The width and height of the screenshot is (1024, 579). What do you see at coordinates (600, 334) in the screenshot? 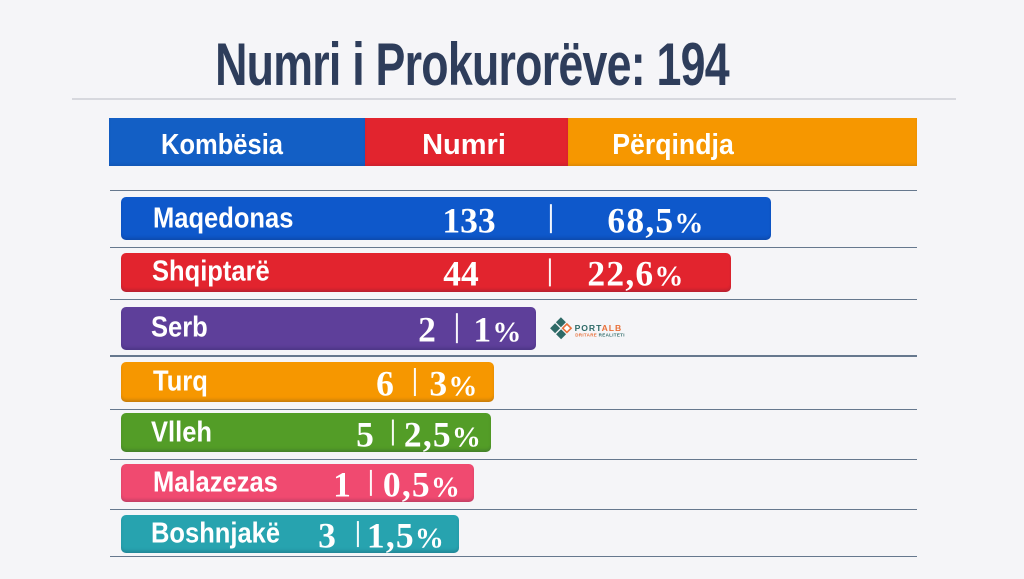
I see `svg-text: DRITARE REALITETI` at bounding box center [600, 334].